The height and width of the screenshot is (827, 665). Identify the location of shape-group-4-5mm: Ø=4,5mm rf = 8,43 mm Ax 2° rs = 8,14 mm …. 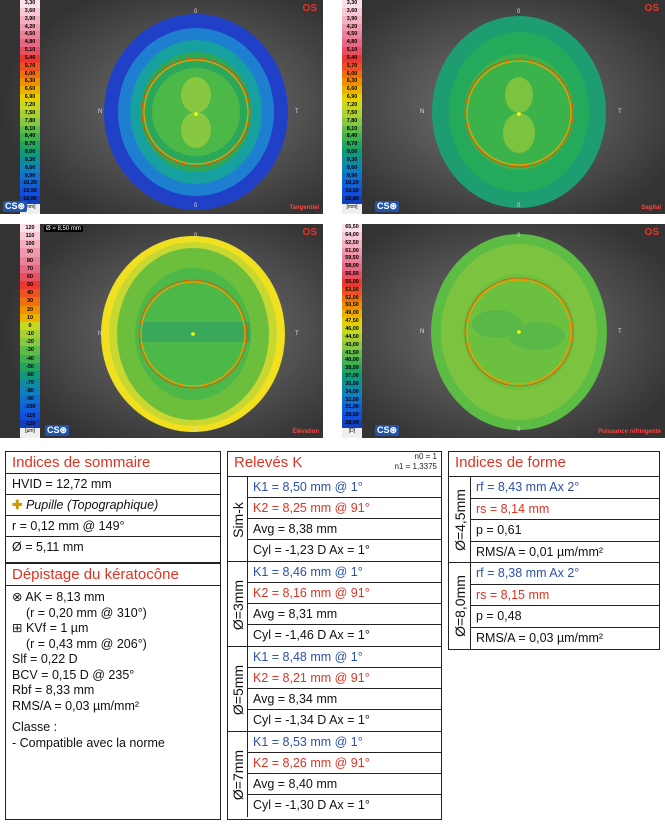
(554, 520).